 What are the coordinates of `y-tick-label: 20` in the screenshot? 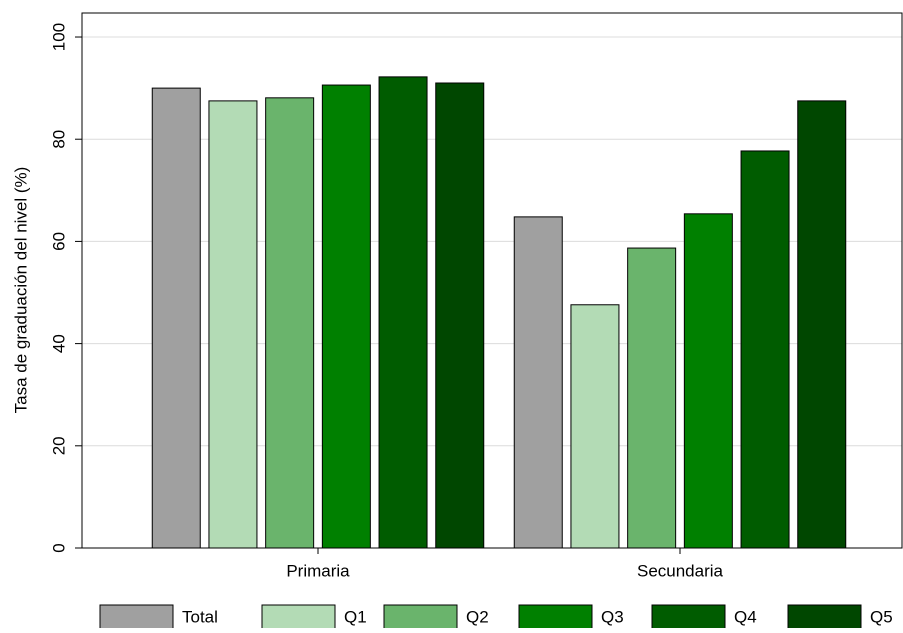 It's located at (58, 445).